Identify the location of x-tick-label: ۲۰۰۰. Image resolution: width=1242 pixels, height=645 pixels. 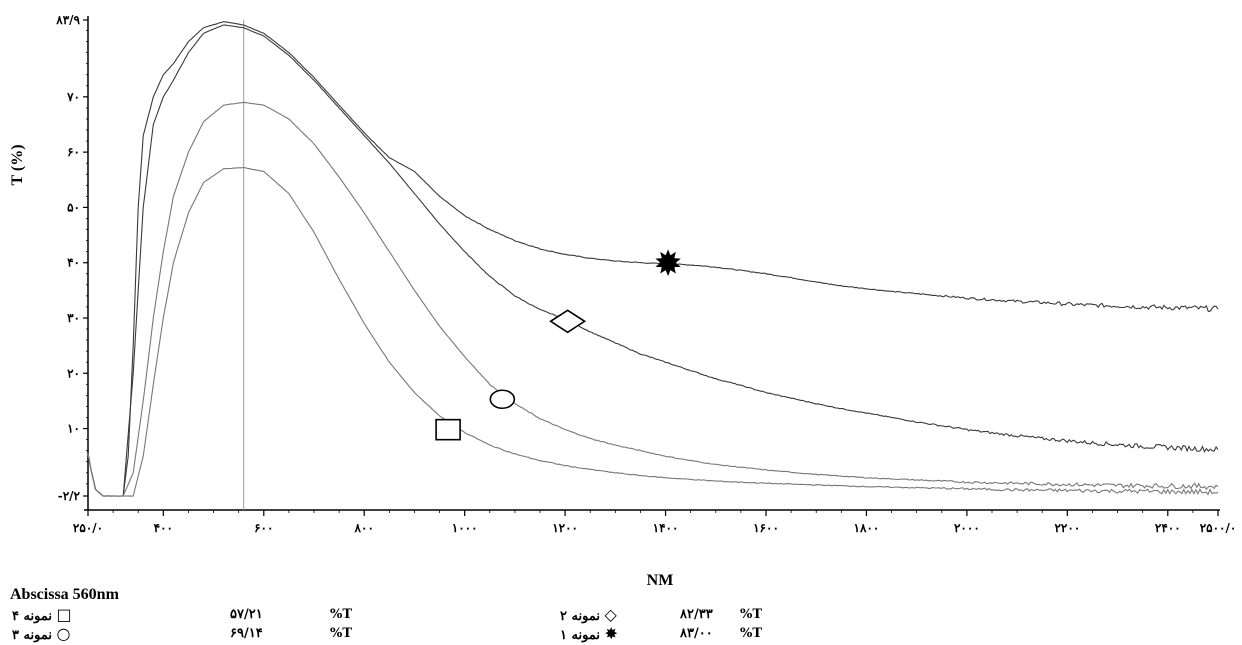
(967, 528).